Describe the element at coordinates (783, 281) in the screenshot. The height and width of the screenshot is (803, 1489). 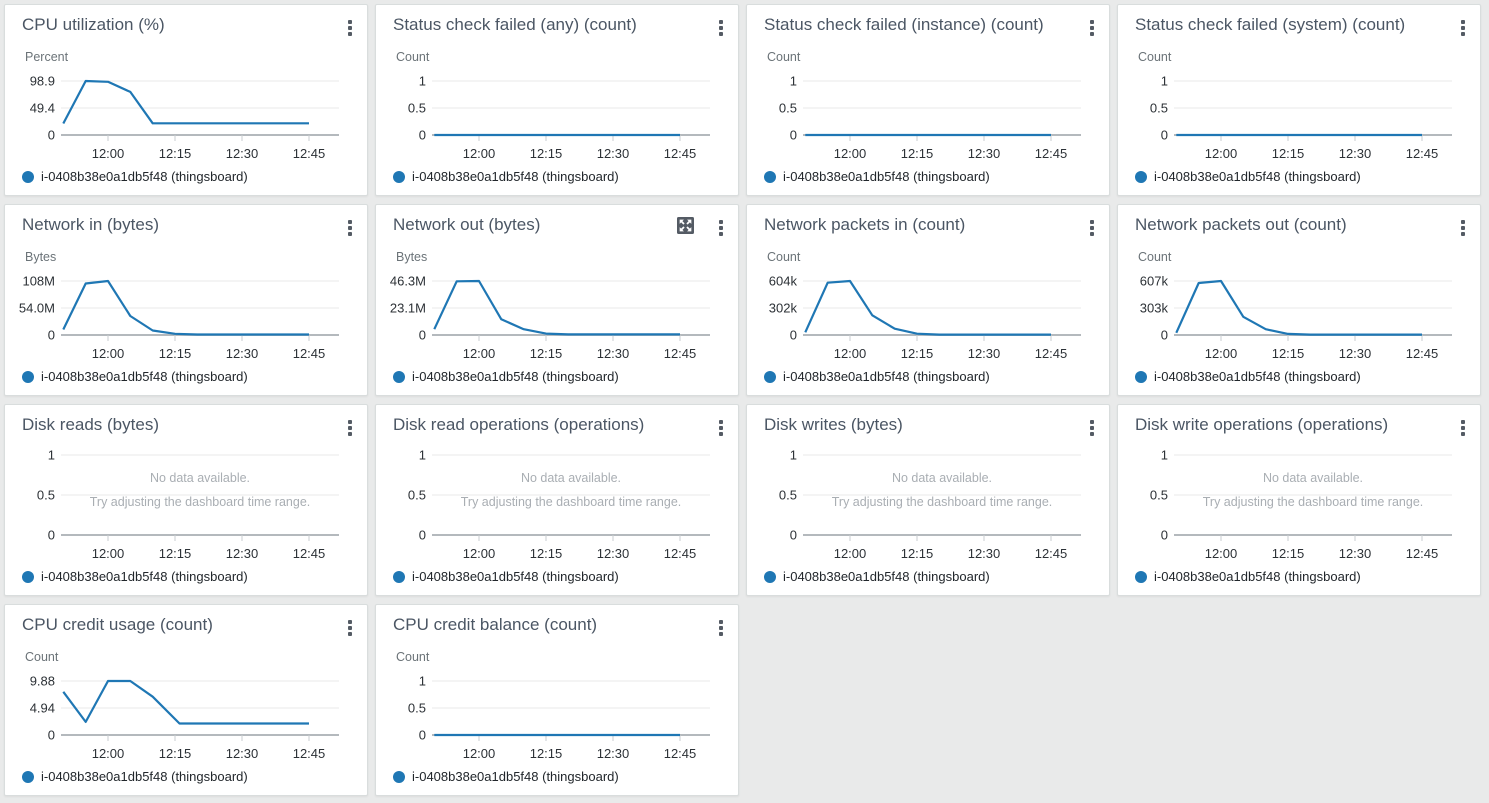
I see `y-tick-label: 604k` at that location.